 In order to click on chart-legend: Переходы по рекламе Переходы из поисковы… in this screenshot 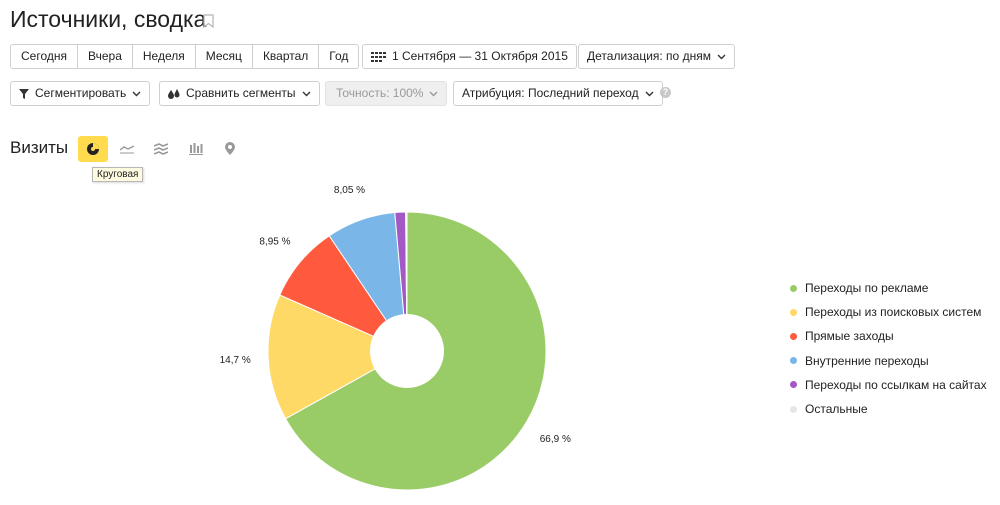, I will do `click(888, 348)`.